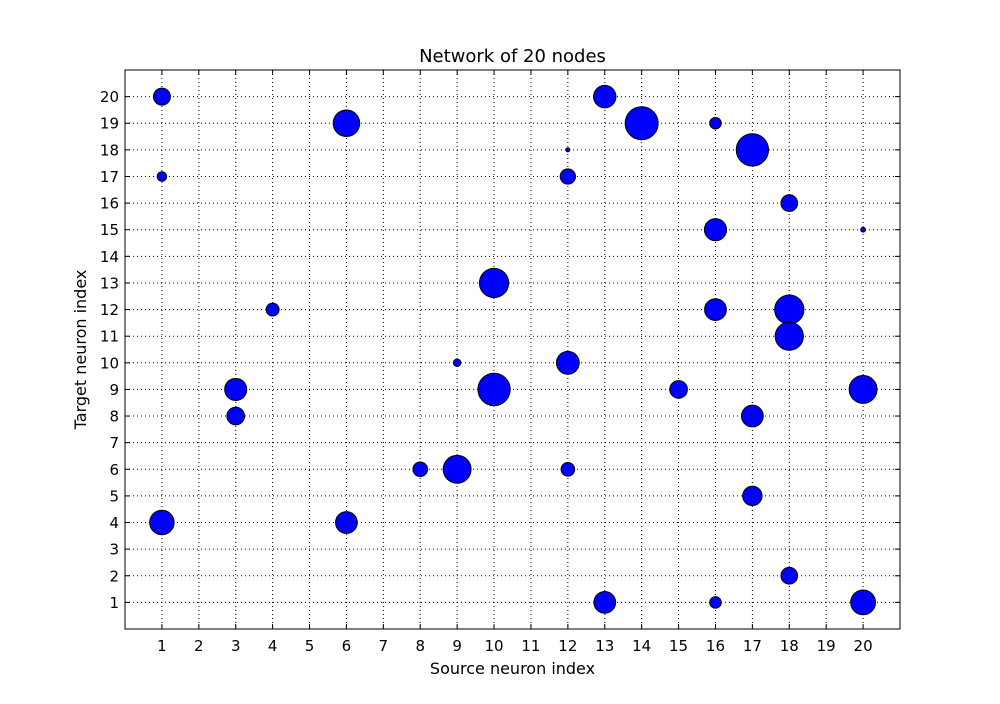  I want to click on y-tick-label: 11, so click(109, 337).